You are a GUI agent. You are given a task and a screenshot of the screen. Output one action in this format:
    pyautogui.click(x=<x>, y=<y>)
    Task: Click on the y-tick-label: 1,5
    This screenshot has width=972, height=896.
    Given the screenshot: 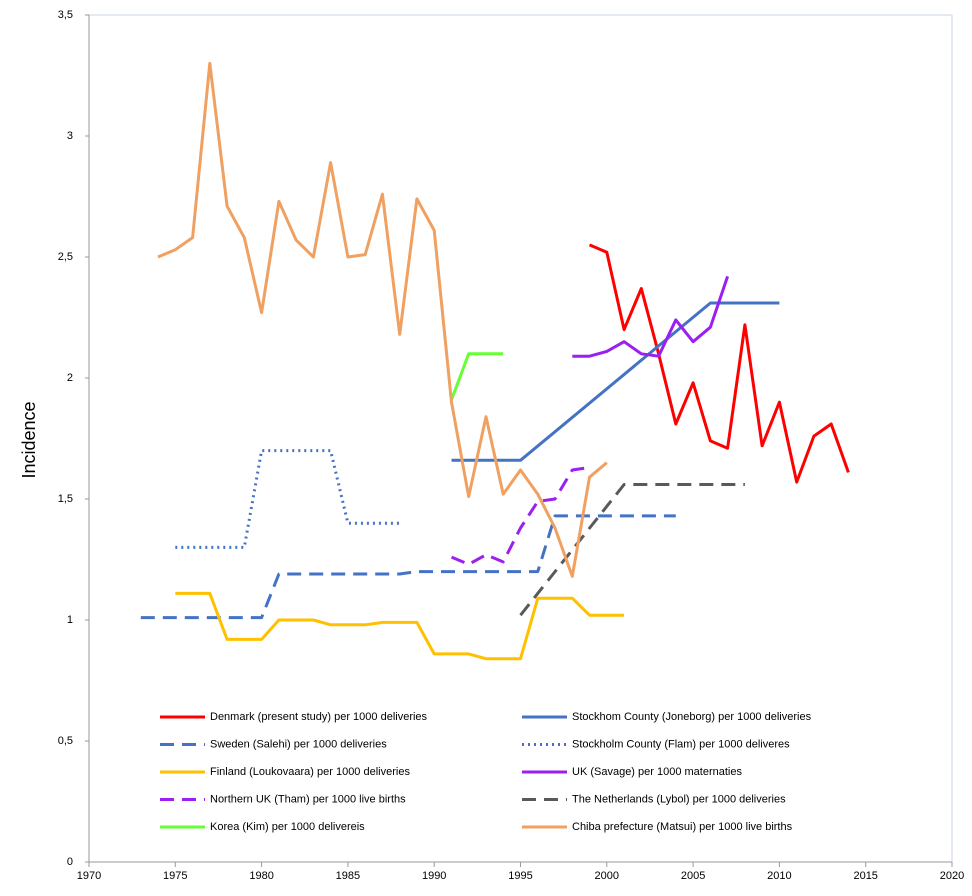 What is the action you would take?
    pyautogui.click(x=65, y=499)
    